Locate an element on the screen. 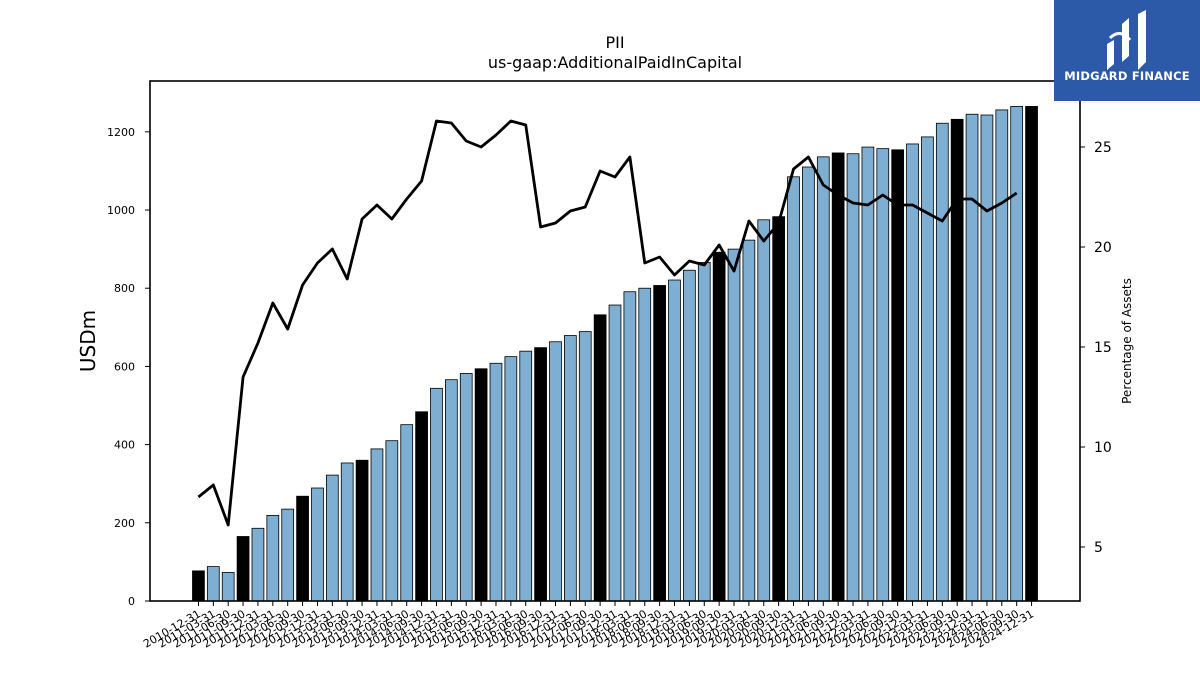 The height and width of the screenshot is (675, 1200). y-tick-label: 0 is located at coordinates (131, 601).